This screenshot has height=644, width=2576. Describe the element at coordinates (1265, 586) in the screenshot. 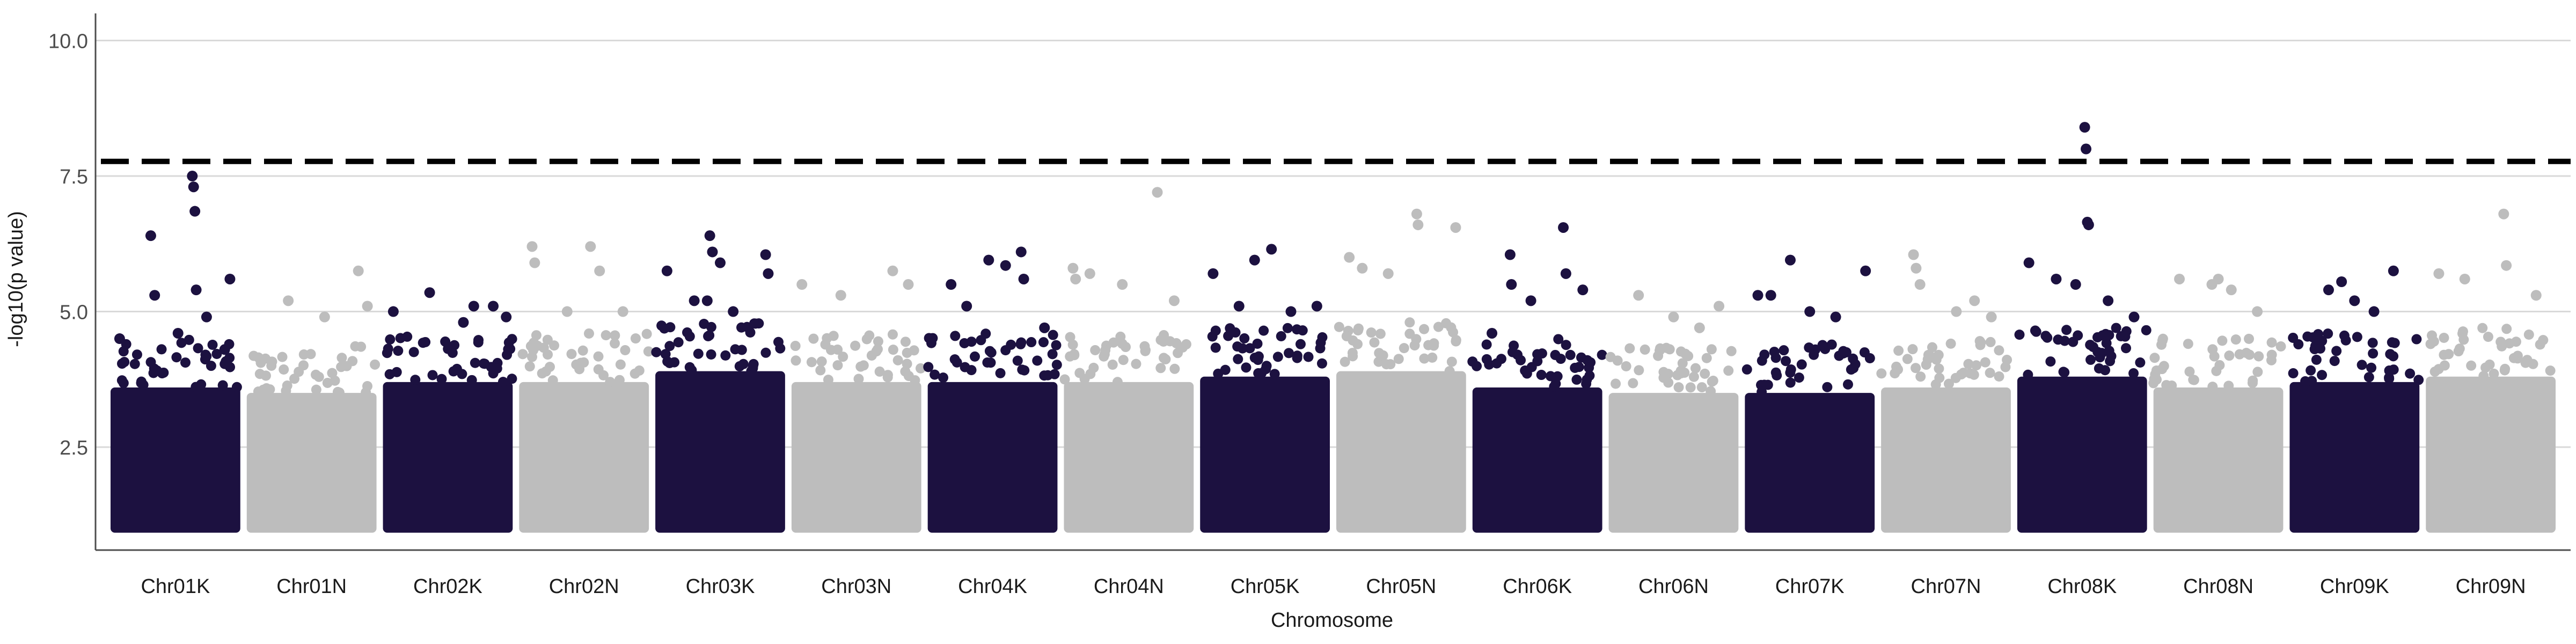

I see `x-tick-label: Chr05K` at that location.